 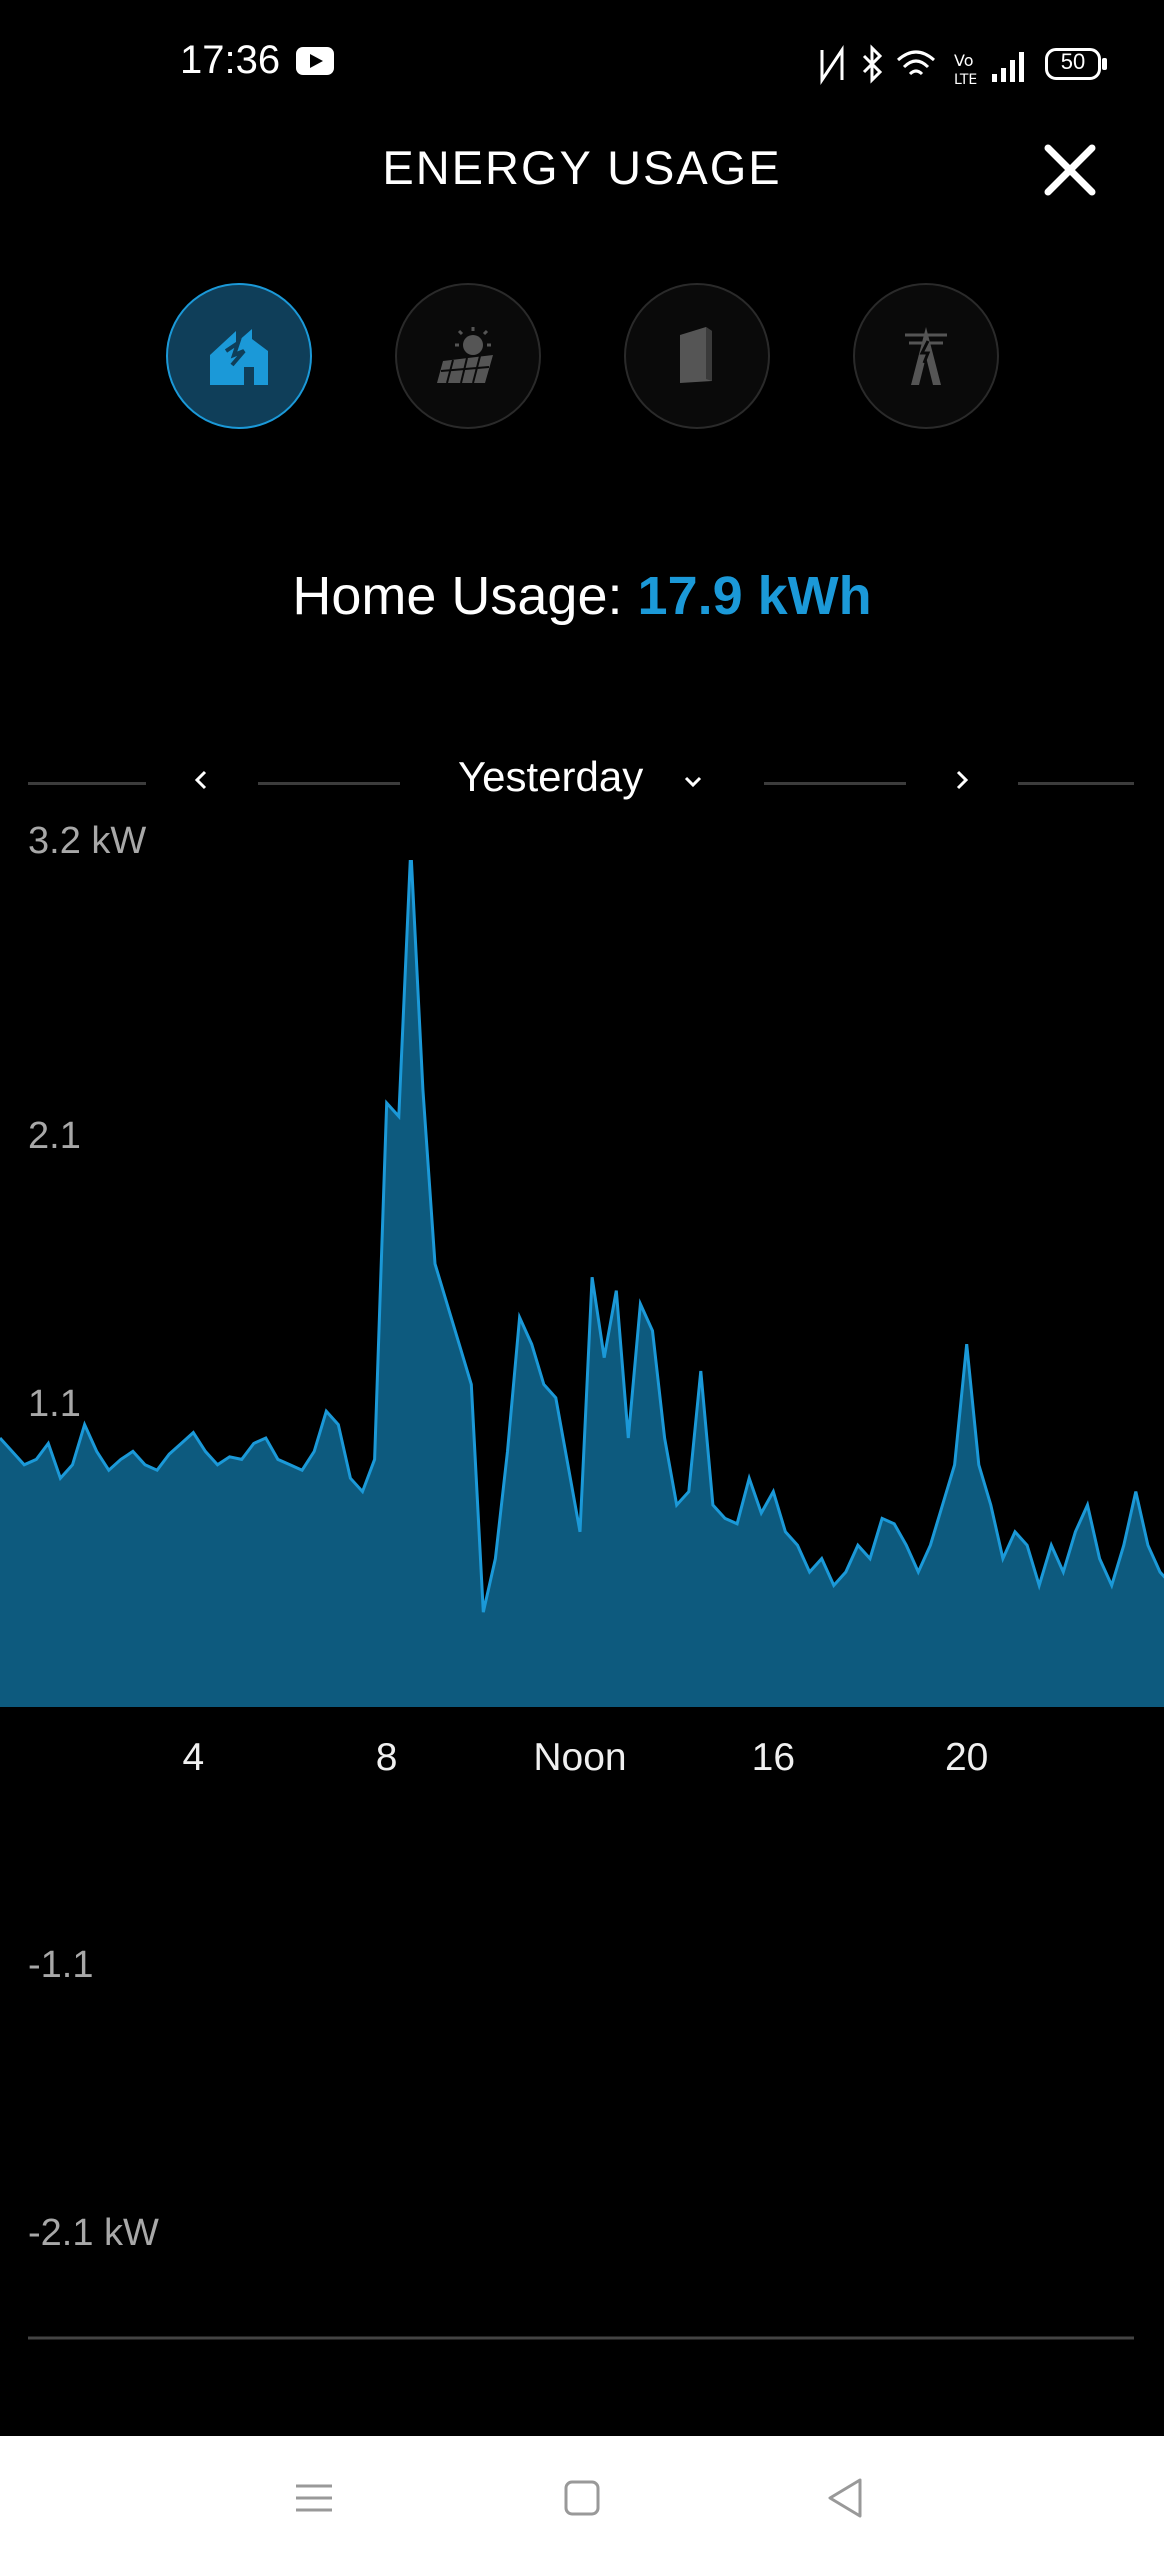 I want to click on bluetooth-icon, so click(x=872, y=64).